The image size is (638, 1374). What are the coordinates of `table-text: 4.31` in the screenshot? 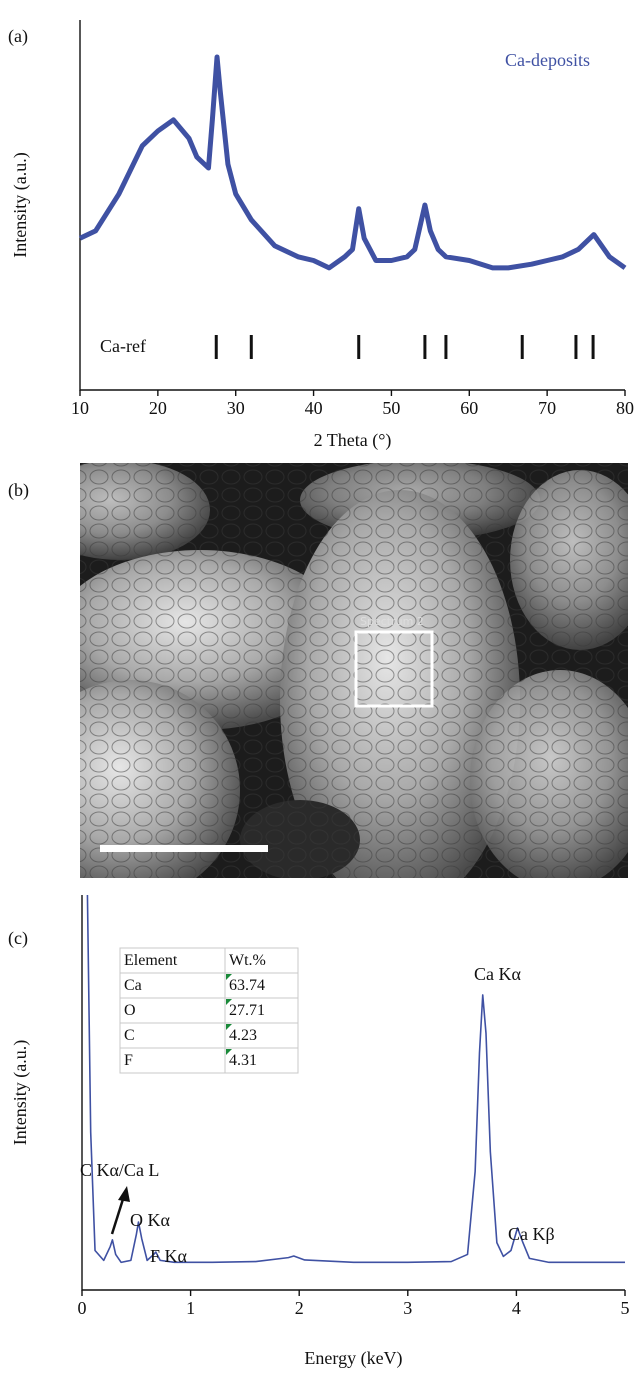 It's located at (243, 1060).